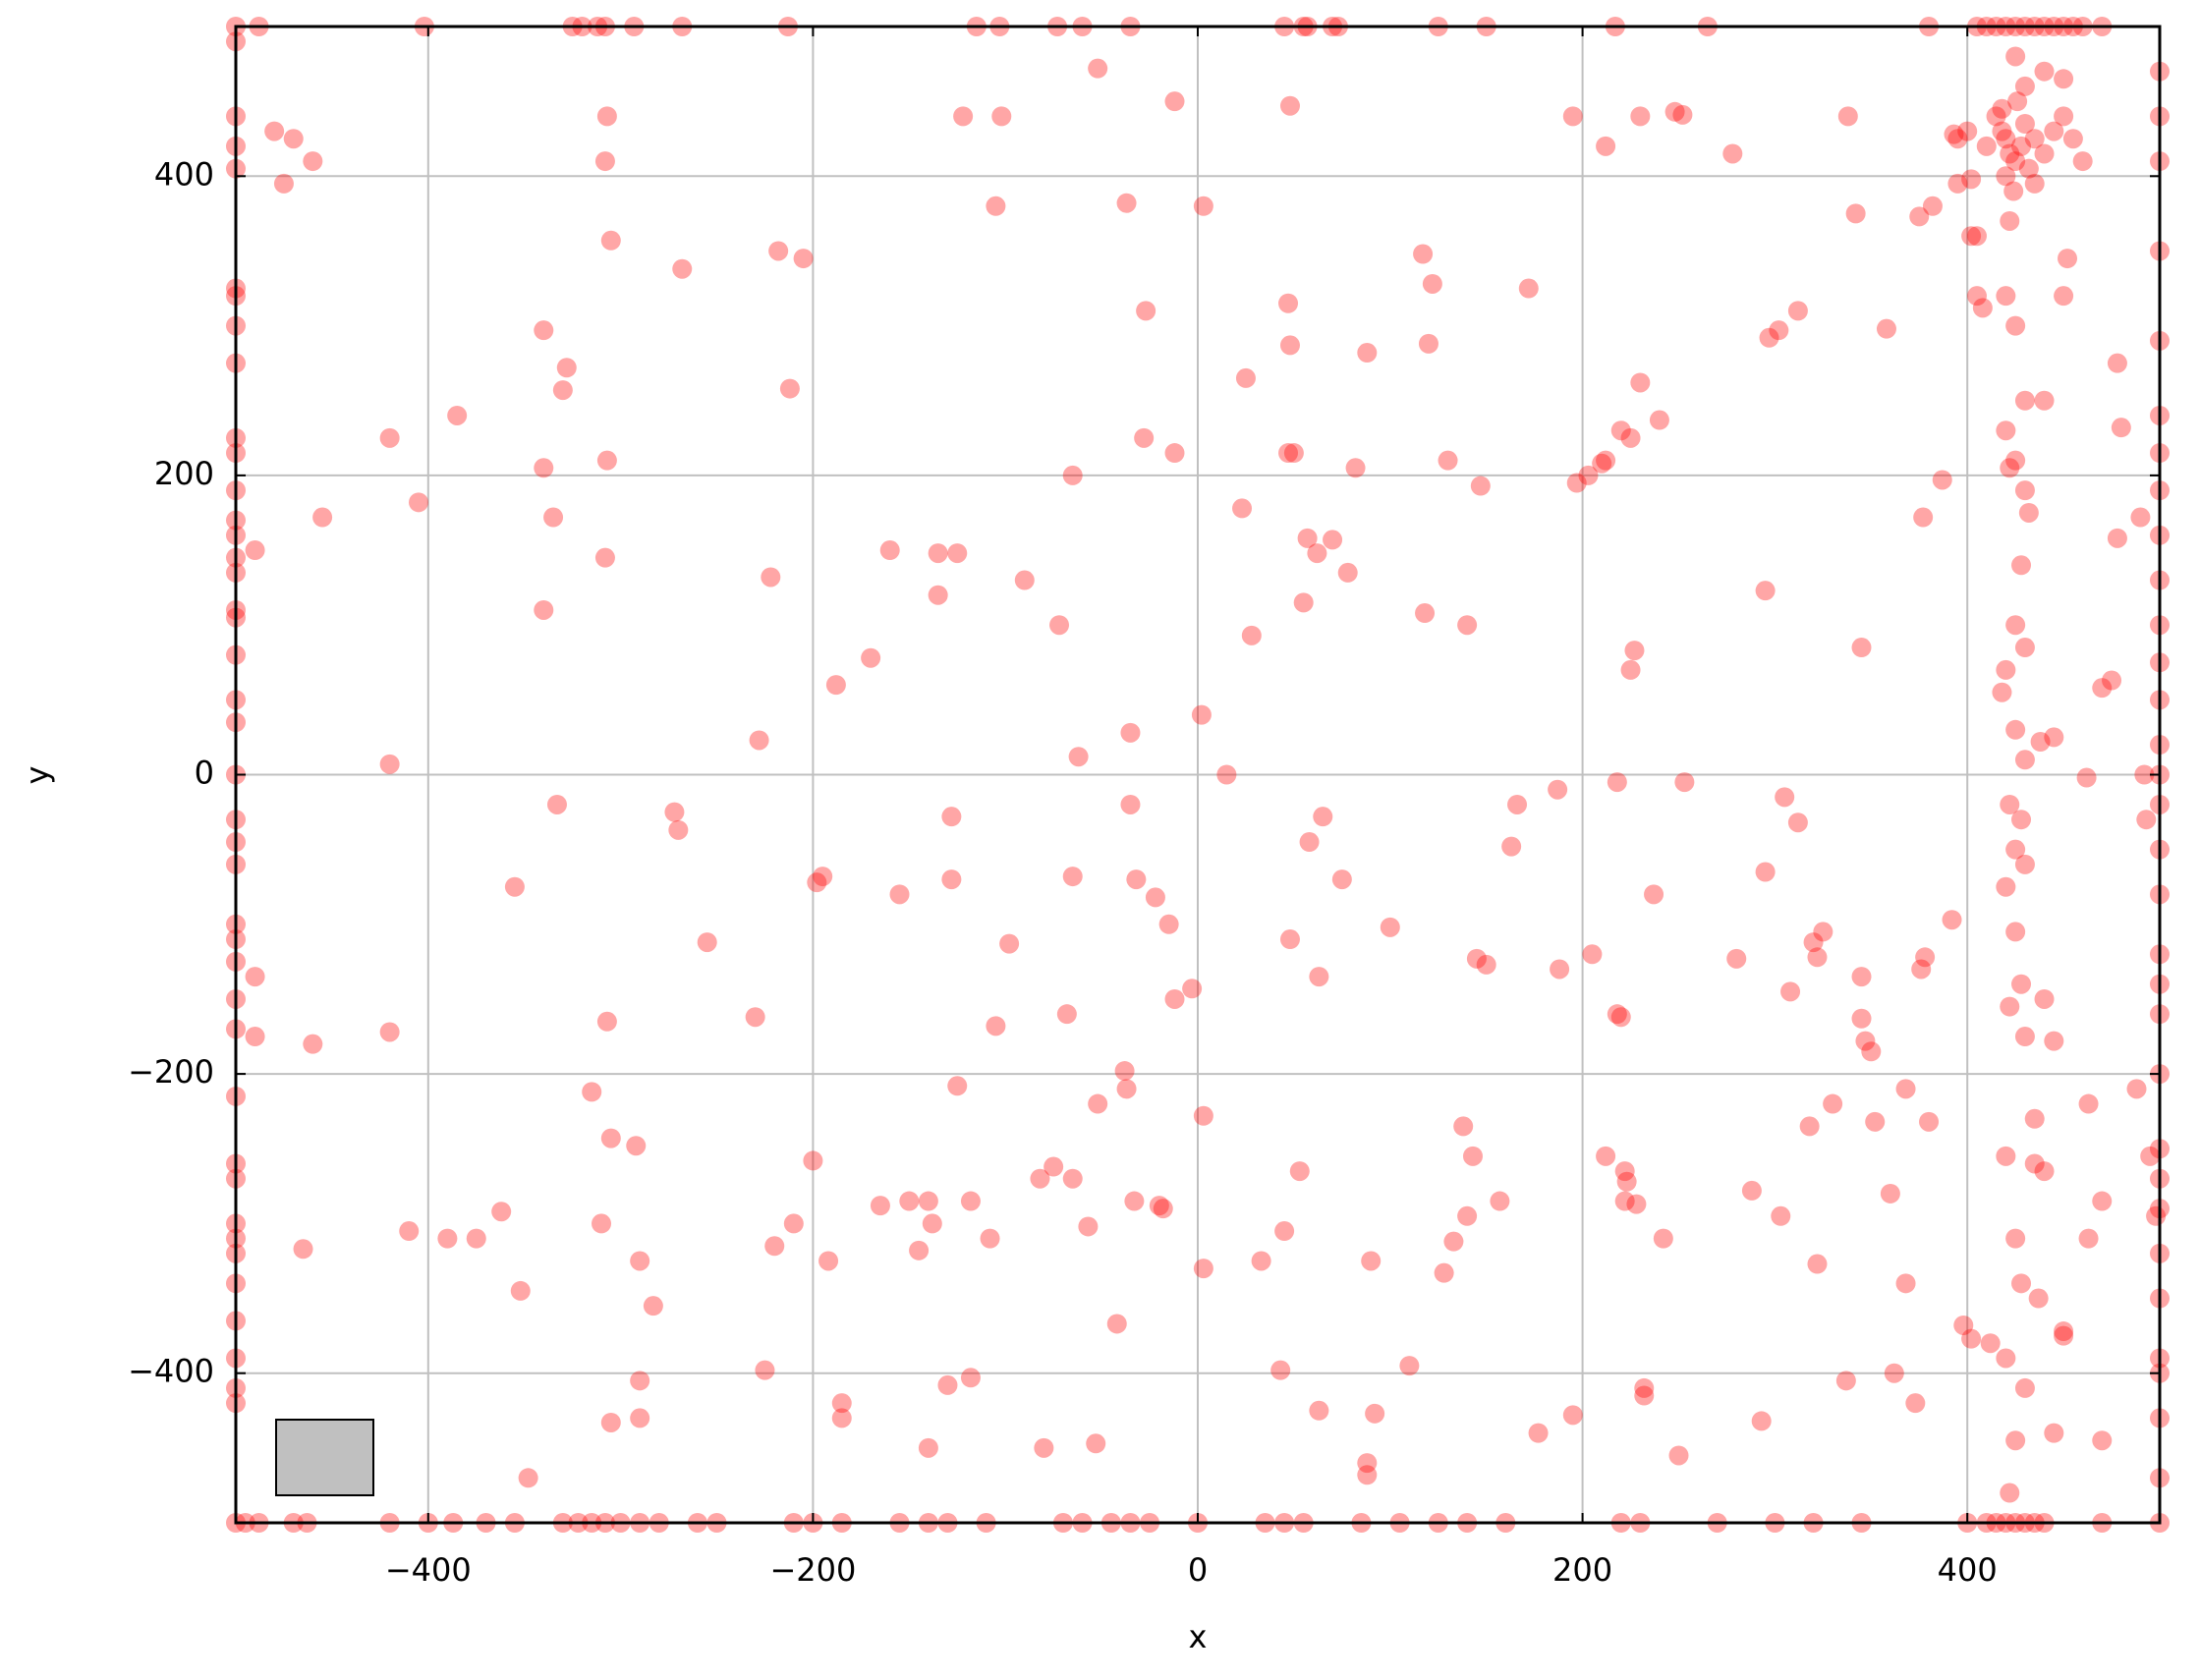  I want to click on y-tick-label: 200, so click(184, 473).